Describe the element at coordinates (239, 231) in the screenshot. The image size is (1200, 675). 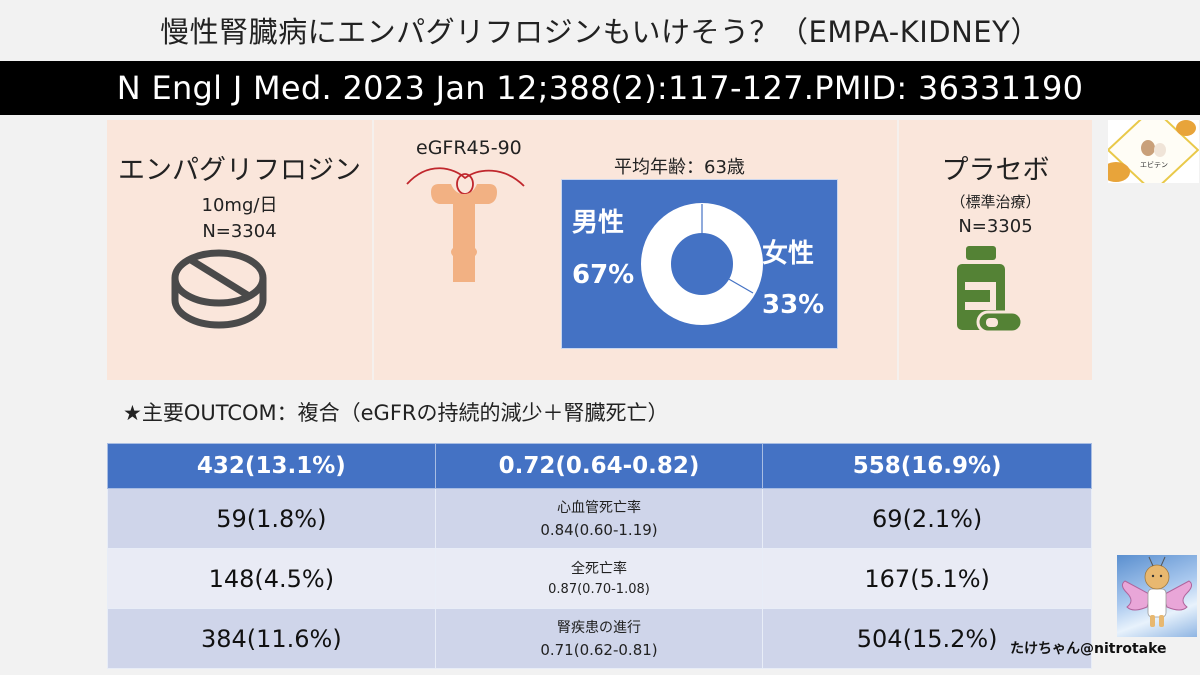
I see `treatment-n: N=3304` at that location.